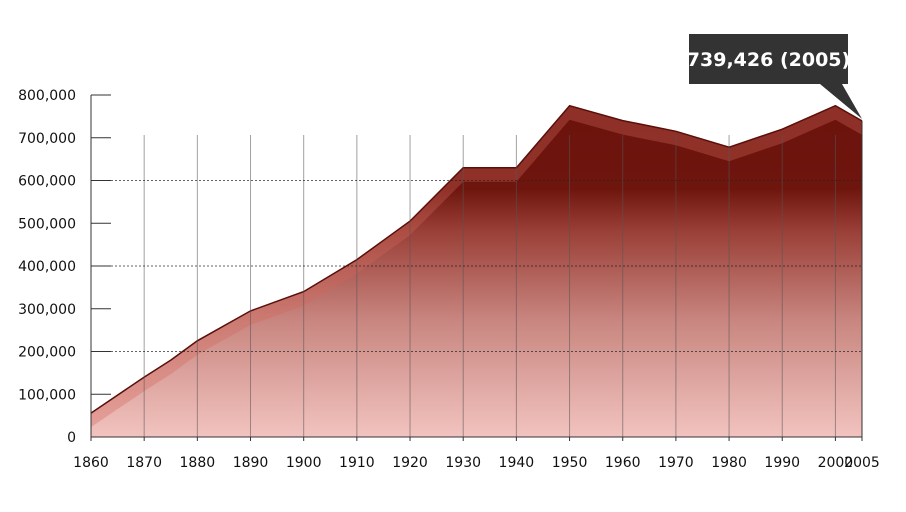 The width and height of the screenshot is (906, 512). I want to click on x-tick-label-1920: 1920, so click(410, 463).